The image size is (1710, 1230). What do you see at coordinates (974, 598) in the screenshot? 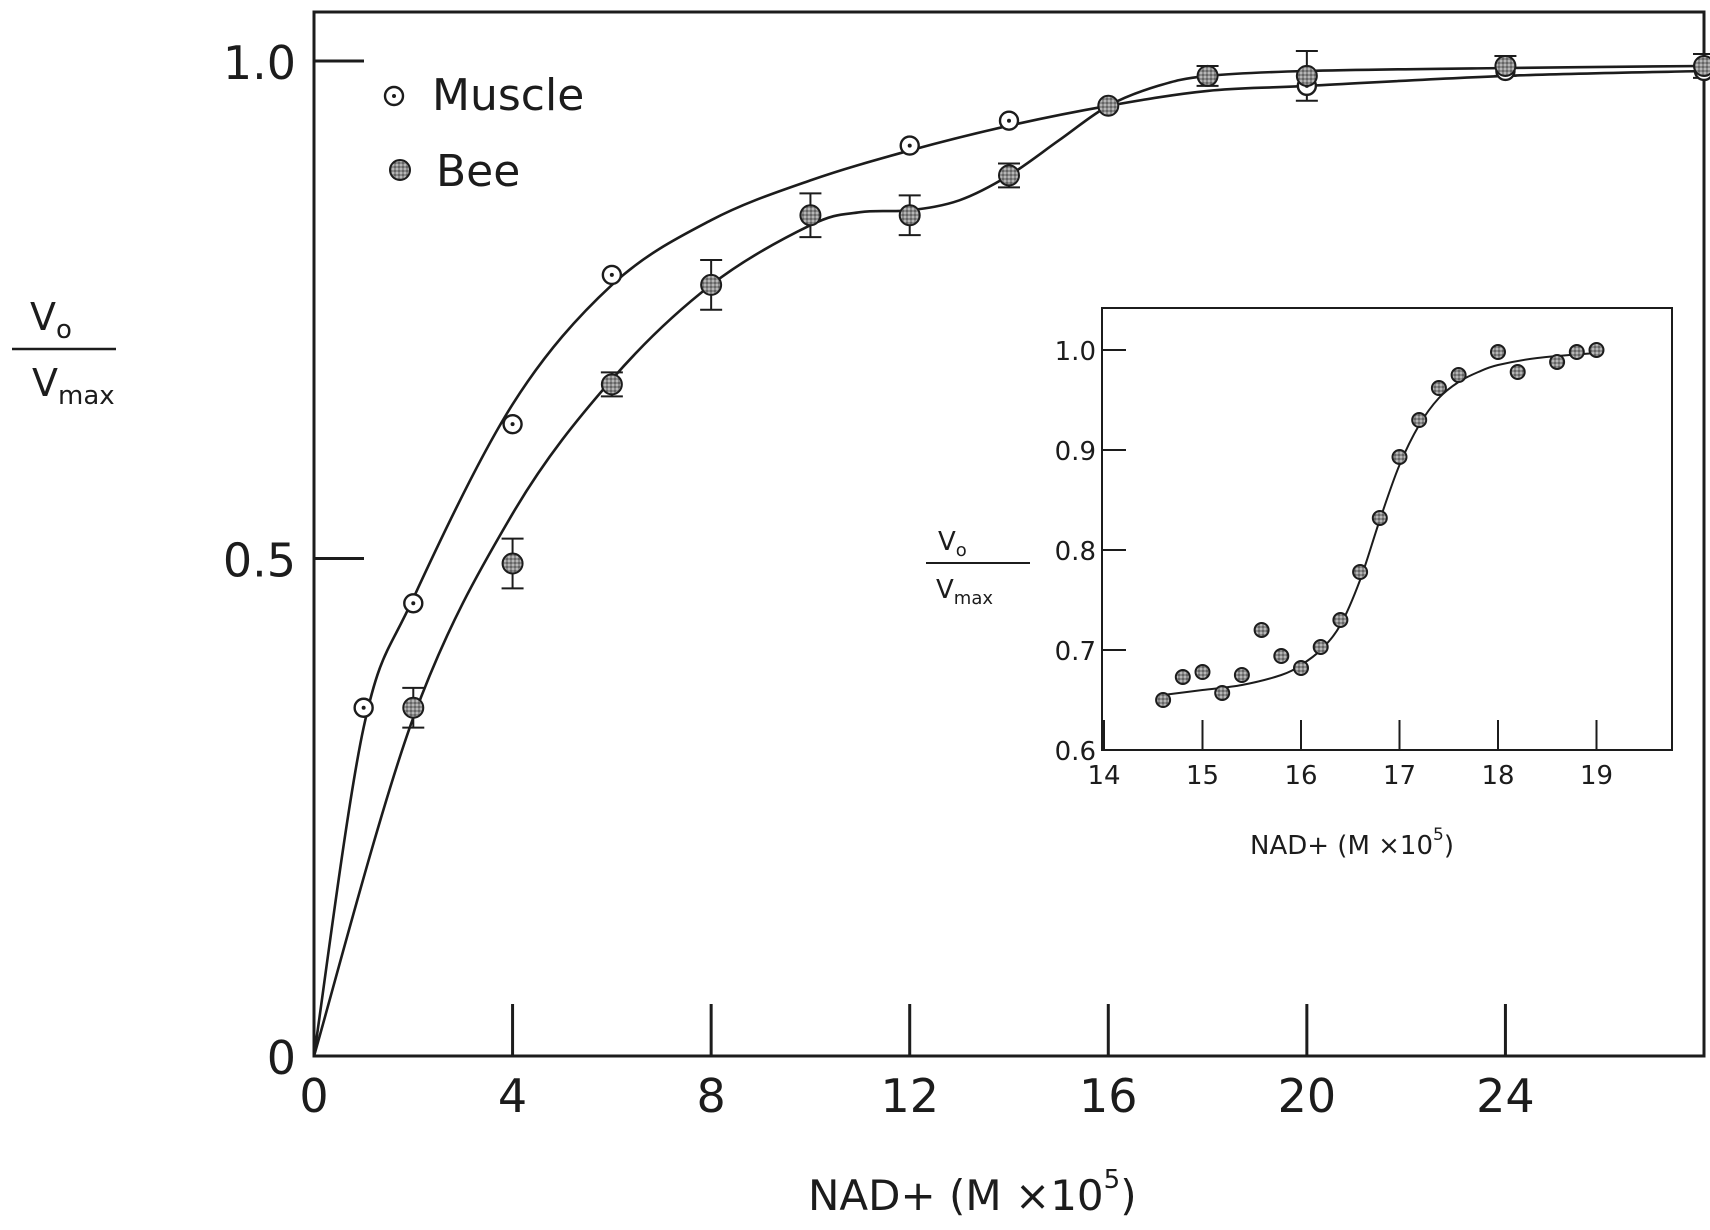
I see `inset-y-label-den-sub: max` at bounding box center [974, 598].